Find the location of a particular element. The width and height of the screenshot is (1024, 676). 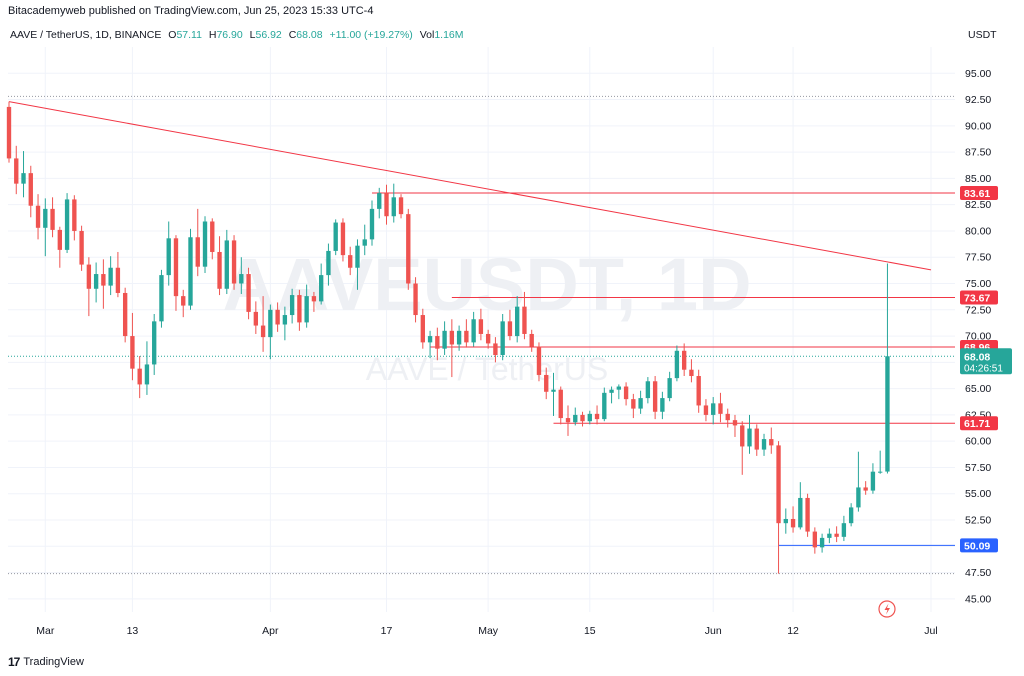

flash-icon is located at coordinates (887, 609).